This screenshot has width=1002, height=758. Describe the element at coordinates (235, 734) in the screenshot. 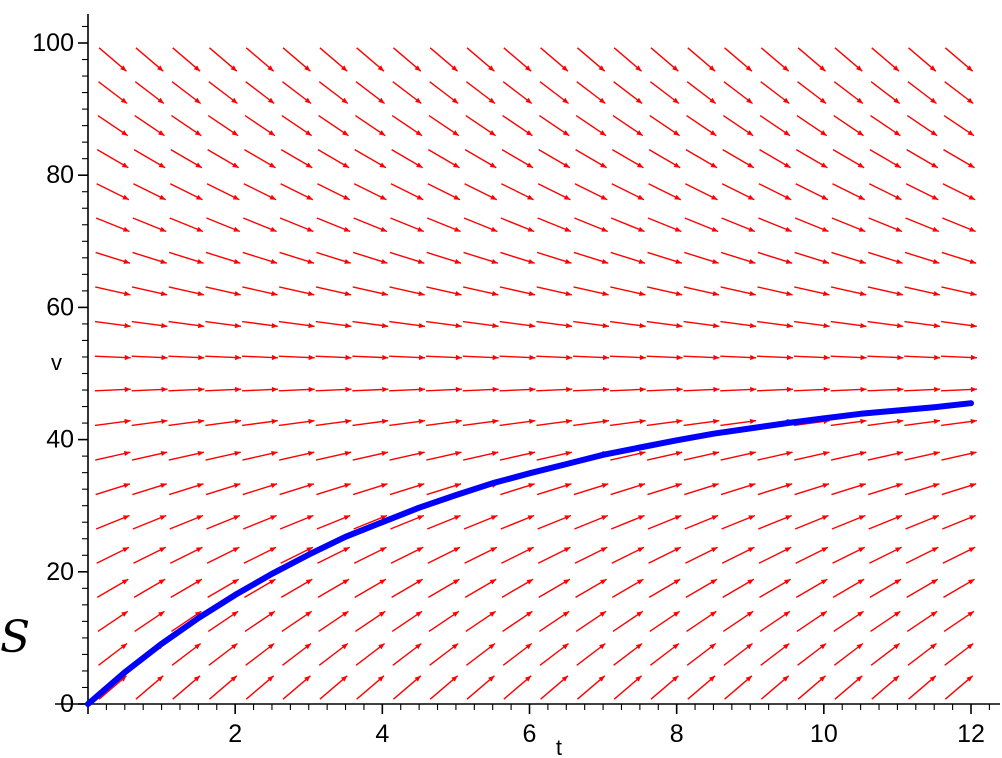

I see `x-tick-label: 2` at that location.